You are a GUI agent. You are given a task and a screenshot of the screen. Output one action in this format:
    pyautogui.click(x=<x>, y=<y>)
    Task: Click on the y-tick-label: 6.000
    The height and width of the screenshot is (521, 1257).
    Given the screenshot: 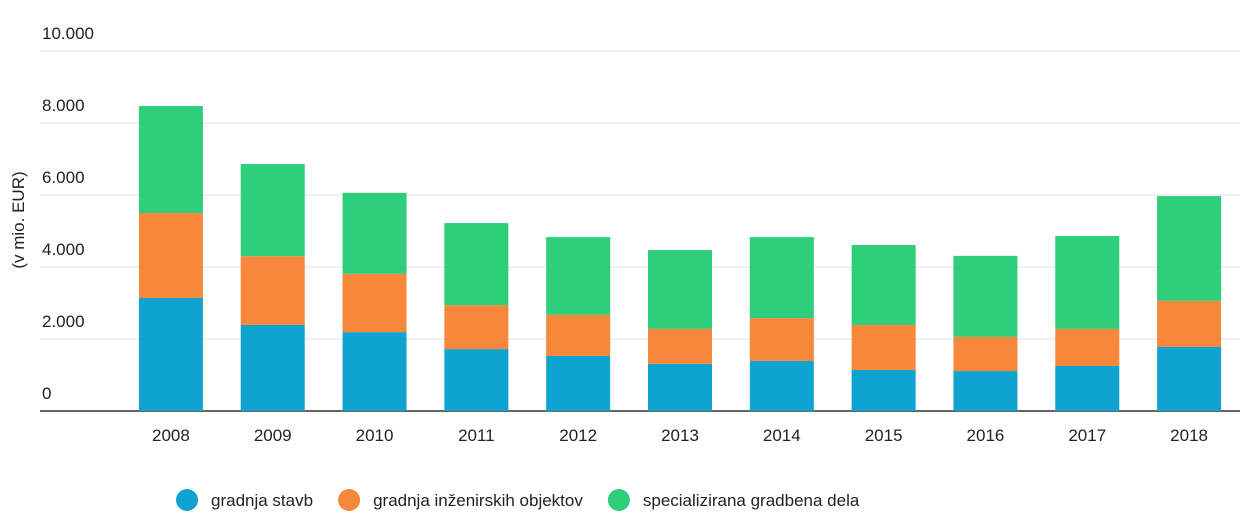 What is the action you would take?
    pyautogui.click(x=63, y=177)
    